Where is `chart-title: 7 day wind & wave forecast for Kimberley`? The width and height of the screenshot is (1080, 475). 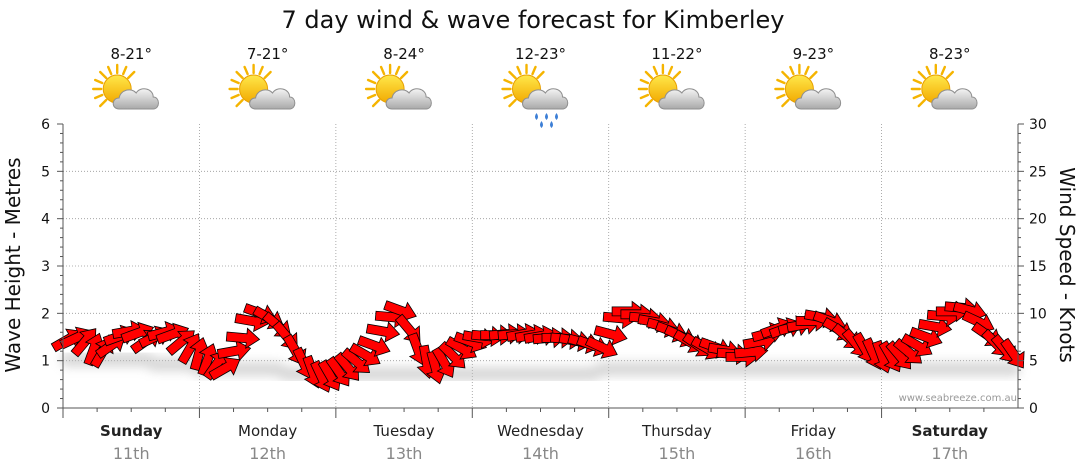 chart-title: 7 day wind & wave forecast for Kimberley is located at coordinates (533, 20).